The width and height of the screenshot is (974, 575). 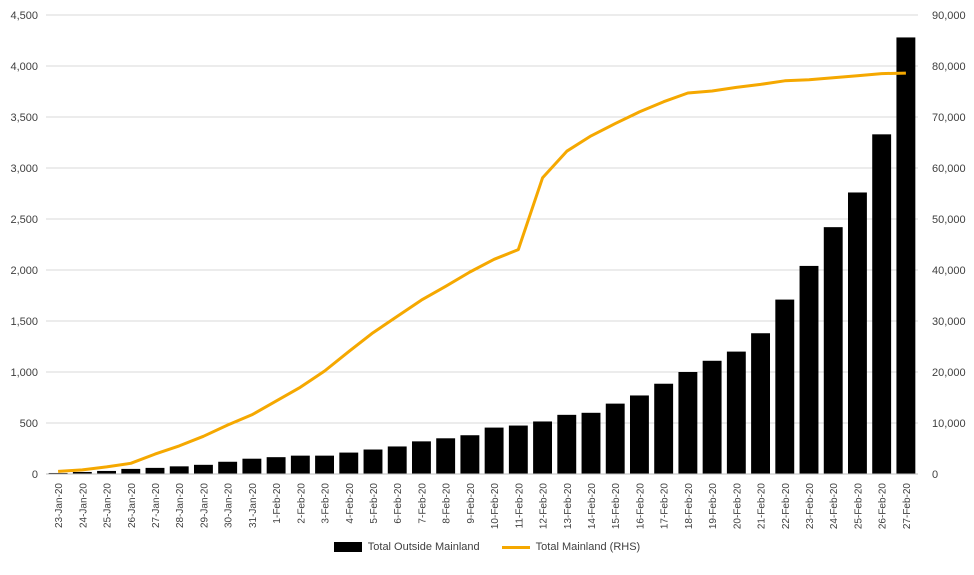 What do you see at coordinates (350, 503) in the screenshot?
I see `x-tick-label: 4-Feb-20` at bounding box center [350, 503].